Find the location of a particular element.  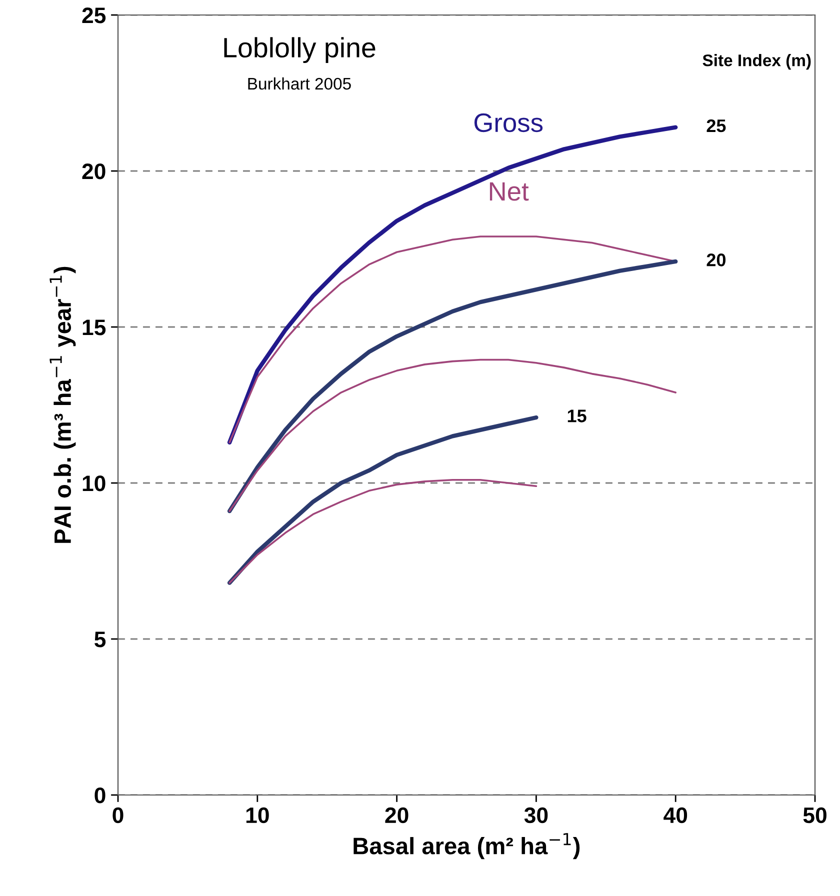

x-tick-label: 20 is located at coordinates (396, 815).